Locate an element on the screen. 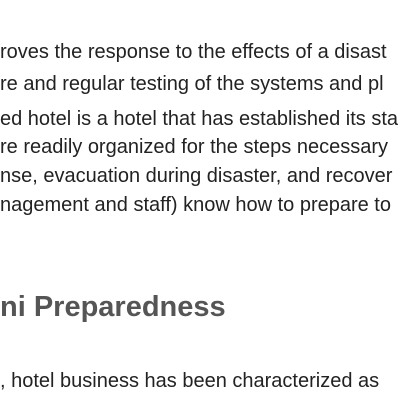  section-heading: ni Preparedness is located at coordinates (113, 307).